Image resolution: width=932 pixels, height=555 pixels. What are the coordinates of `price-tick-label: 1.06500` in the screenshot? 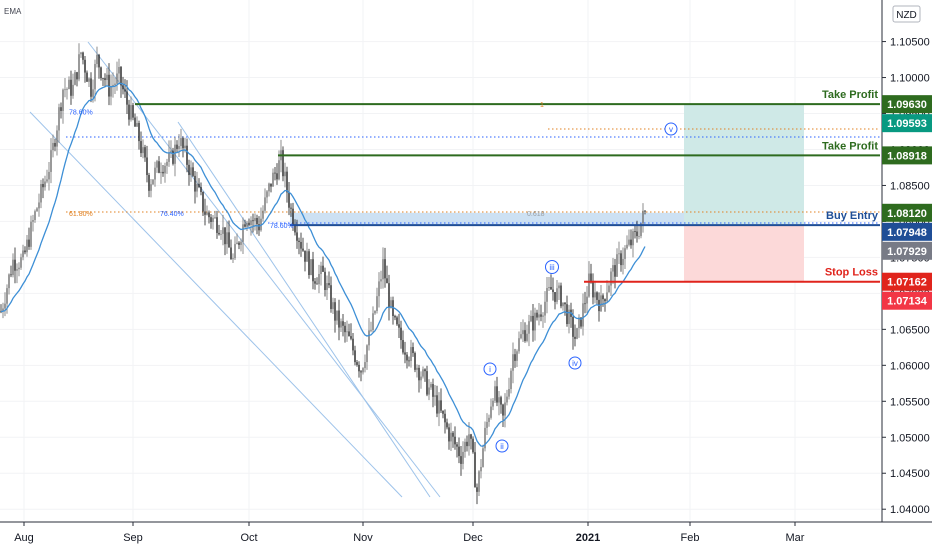 It's located at (910, 330).